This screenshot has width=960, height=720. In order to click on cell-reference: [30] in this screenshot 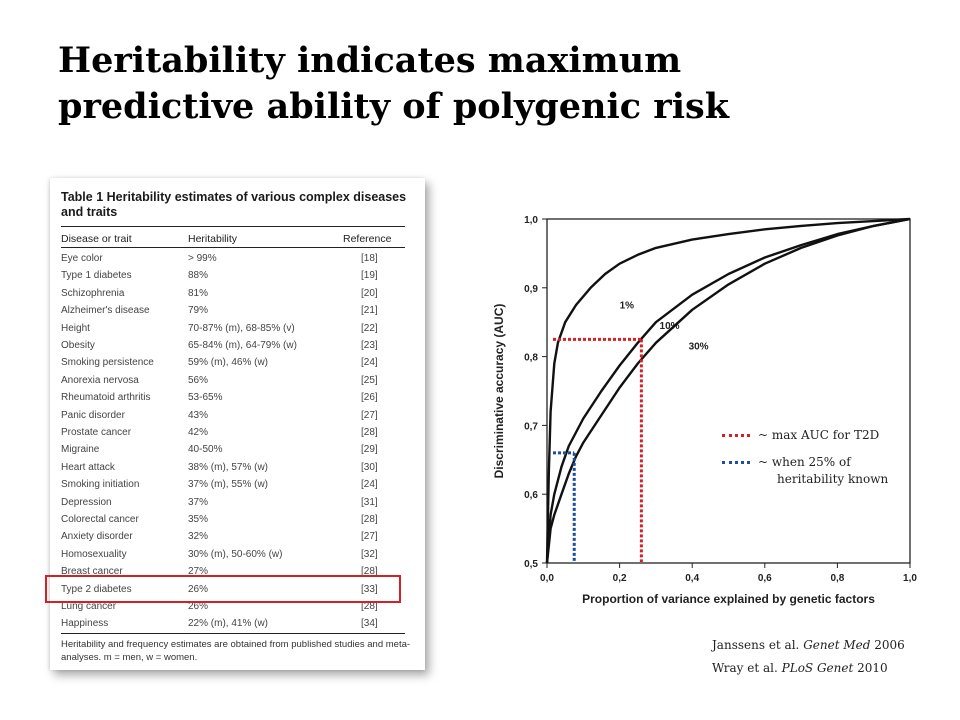, I will do `click(369, 467)`.